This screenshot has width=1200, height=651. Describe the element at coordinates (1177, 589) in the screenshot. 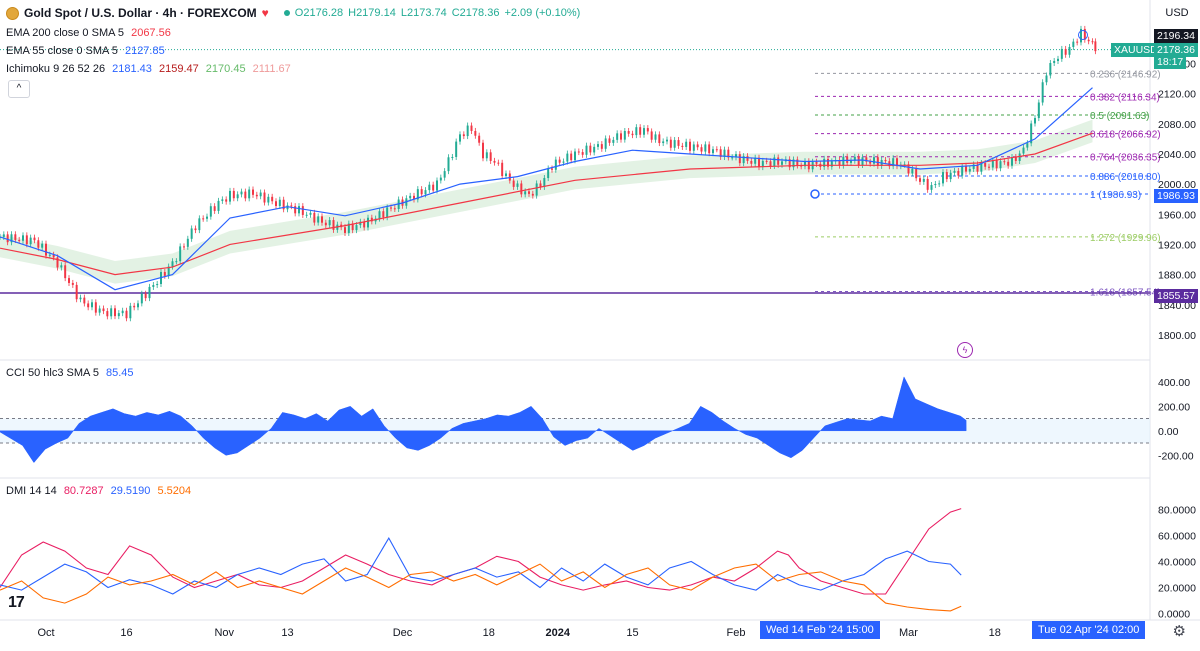

I see `dmi-axis-tick: 20.0000` at that location.